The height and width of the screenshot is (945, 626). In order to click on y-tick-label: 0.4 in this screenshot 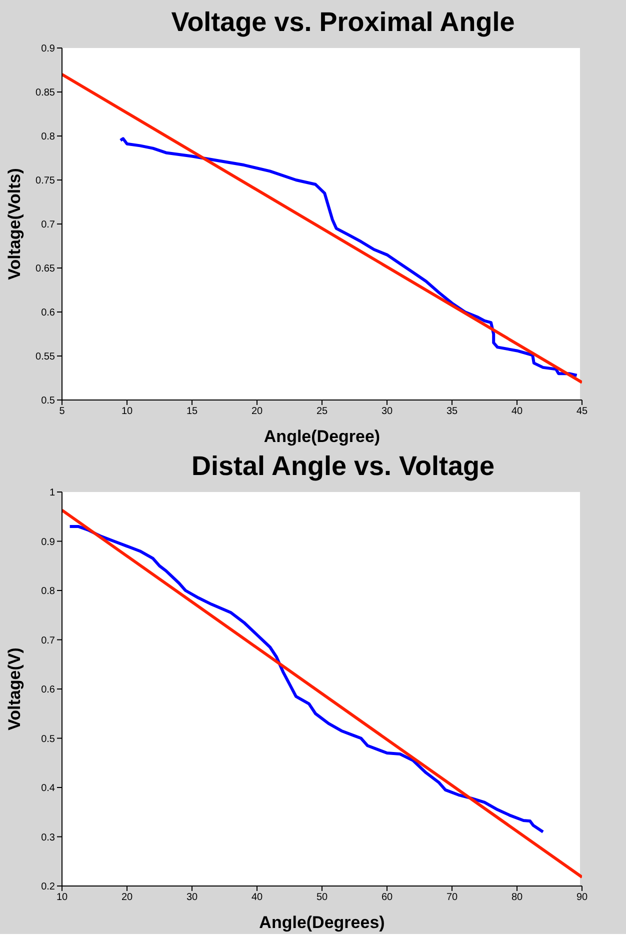, I will do `click(48, 788)`.